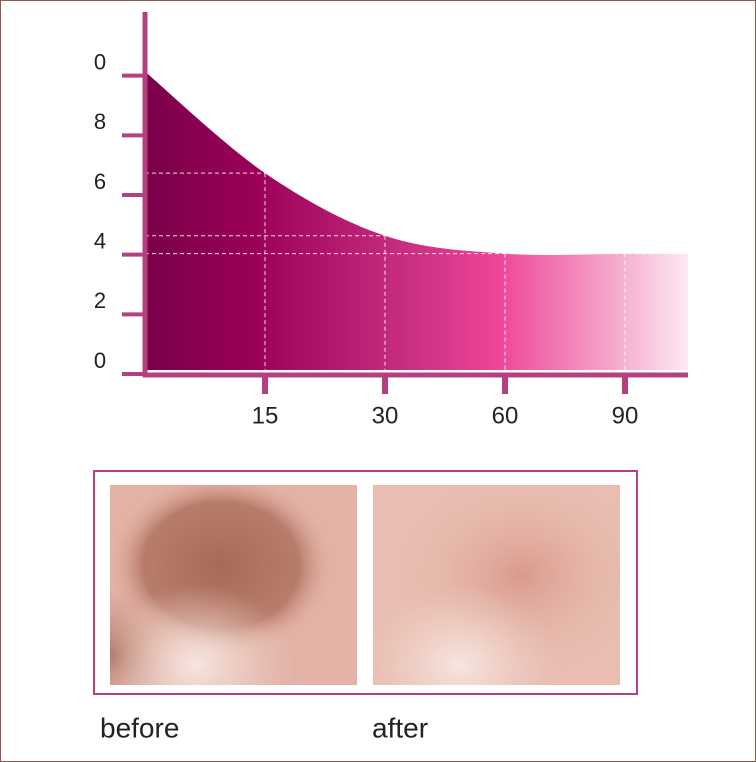  Describe the element at coordinates (100, 121) in the screenshot. I see `y-tick-label: 8` at that location.